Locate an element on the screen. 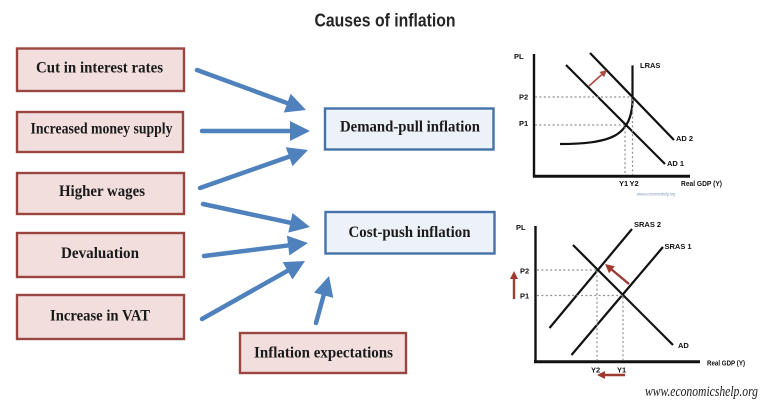 The image size is (768, 405). svg-text: Cost-push inflation is located at coordinates (410, 232).